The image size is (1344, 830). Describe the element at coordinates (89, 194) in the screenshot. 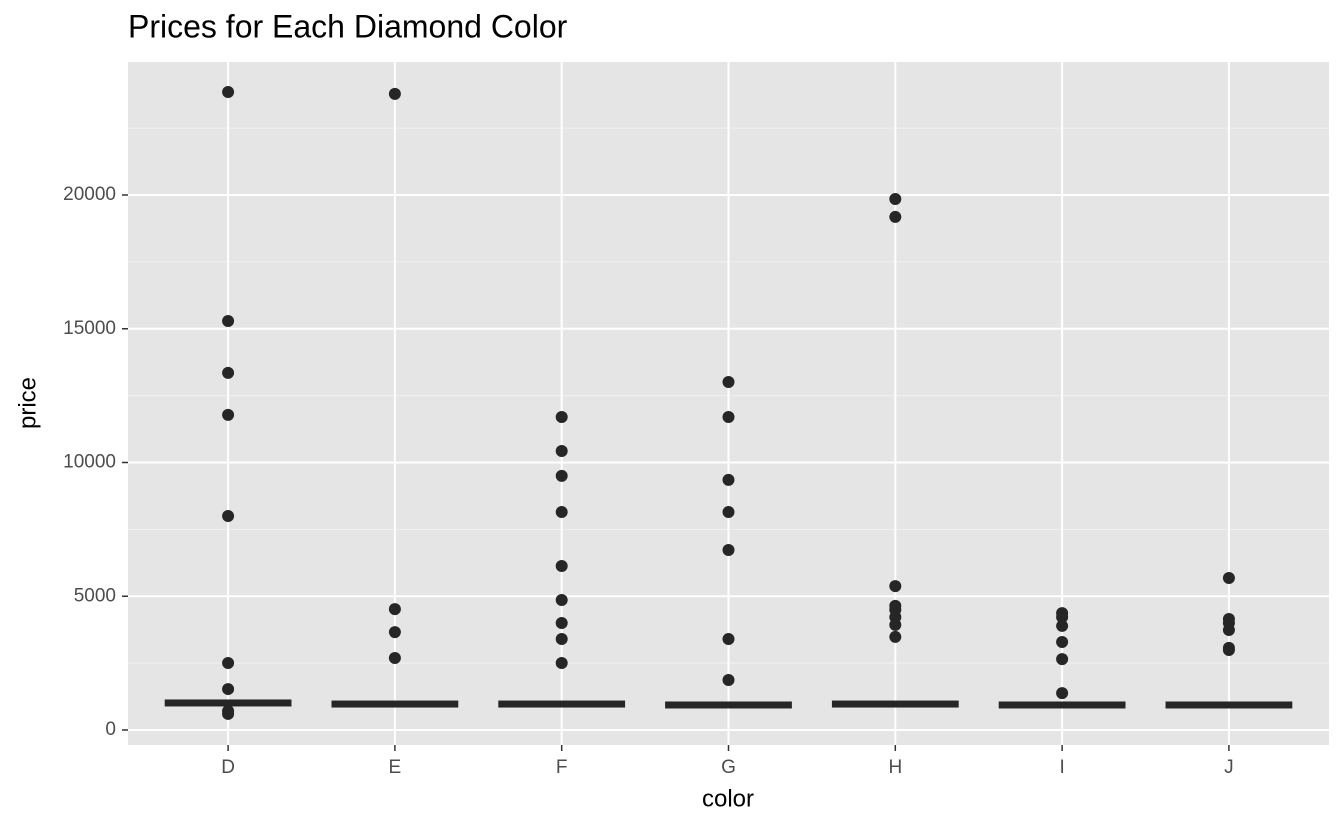

I see `y-tick-label: 20000` at that location.